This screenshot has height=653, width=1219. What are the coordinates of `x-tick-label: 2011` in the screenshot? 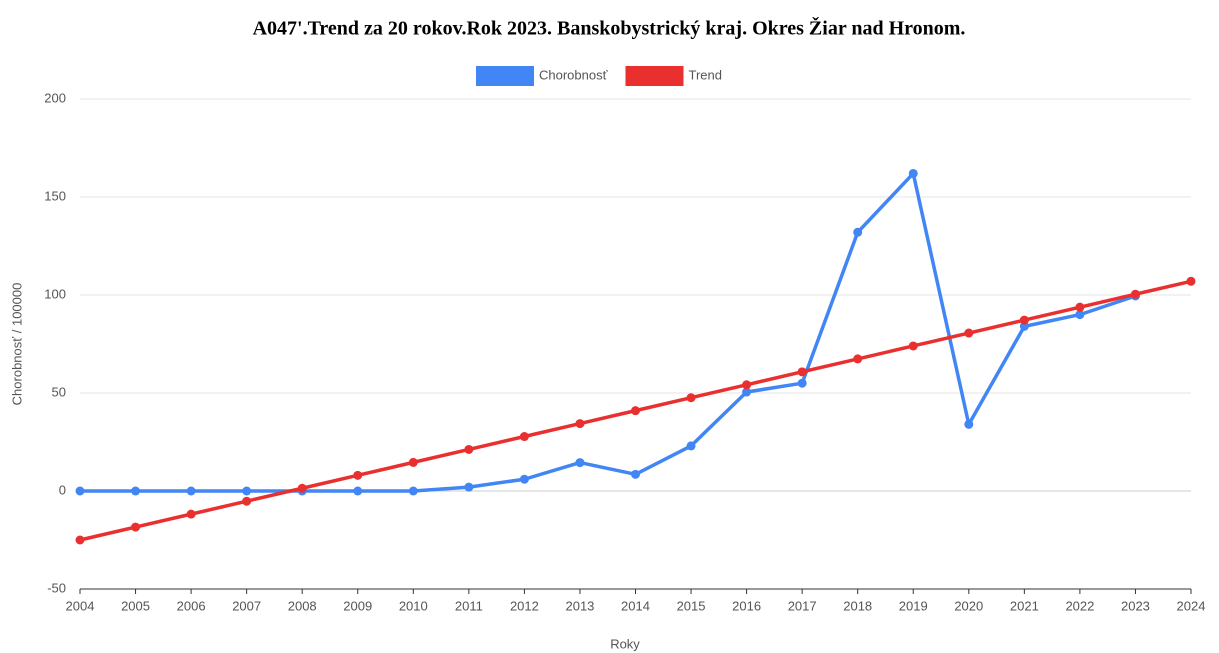 It's located at (469, 605).